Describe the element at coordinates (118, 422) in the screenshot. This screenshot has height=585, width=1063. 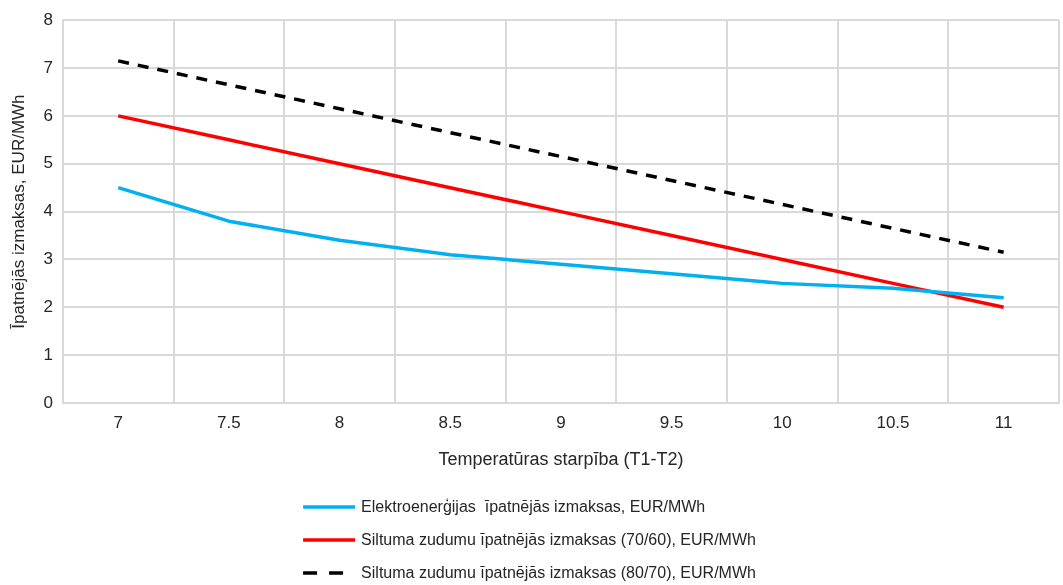
I see `x-tick-label: 7` at that location.